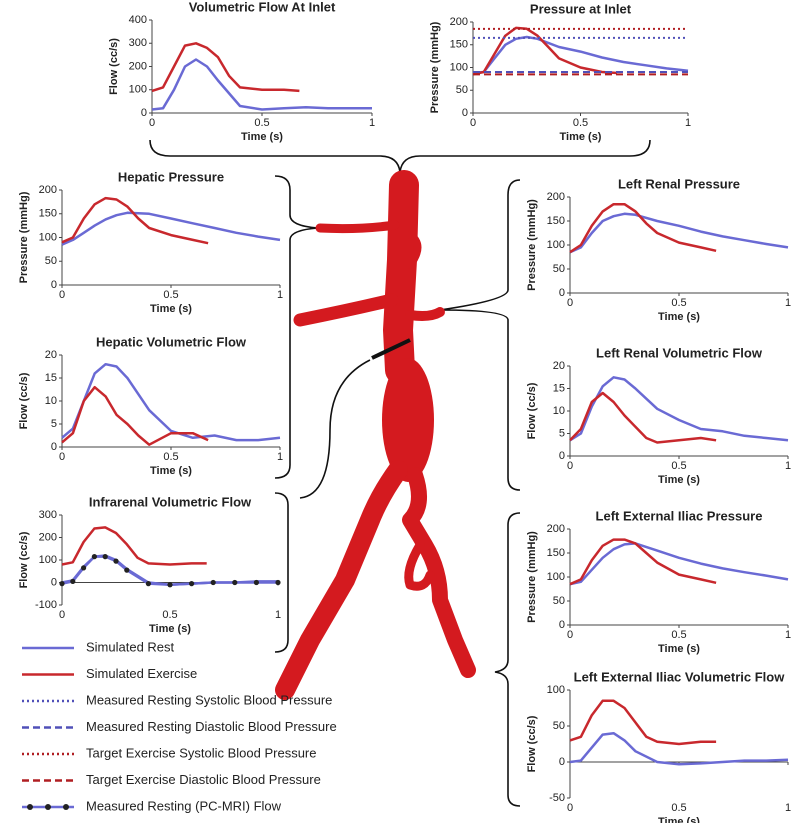 This screenshot has height=823, width=800. Describe the element at coordinates (680, 676) in the screenshot. I see `chart-title: Left External Iliac Volumetric Flow` at that location.